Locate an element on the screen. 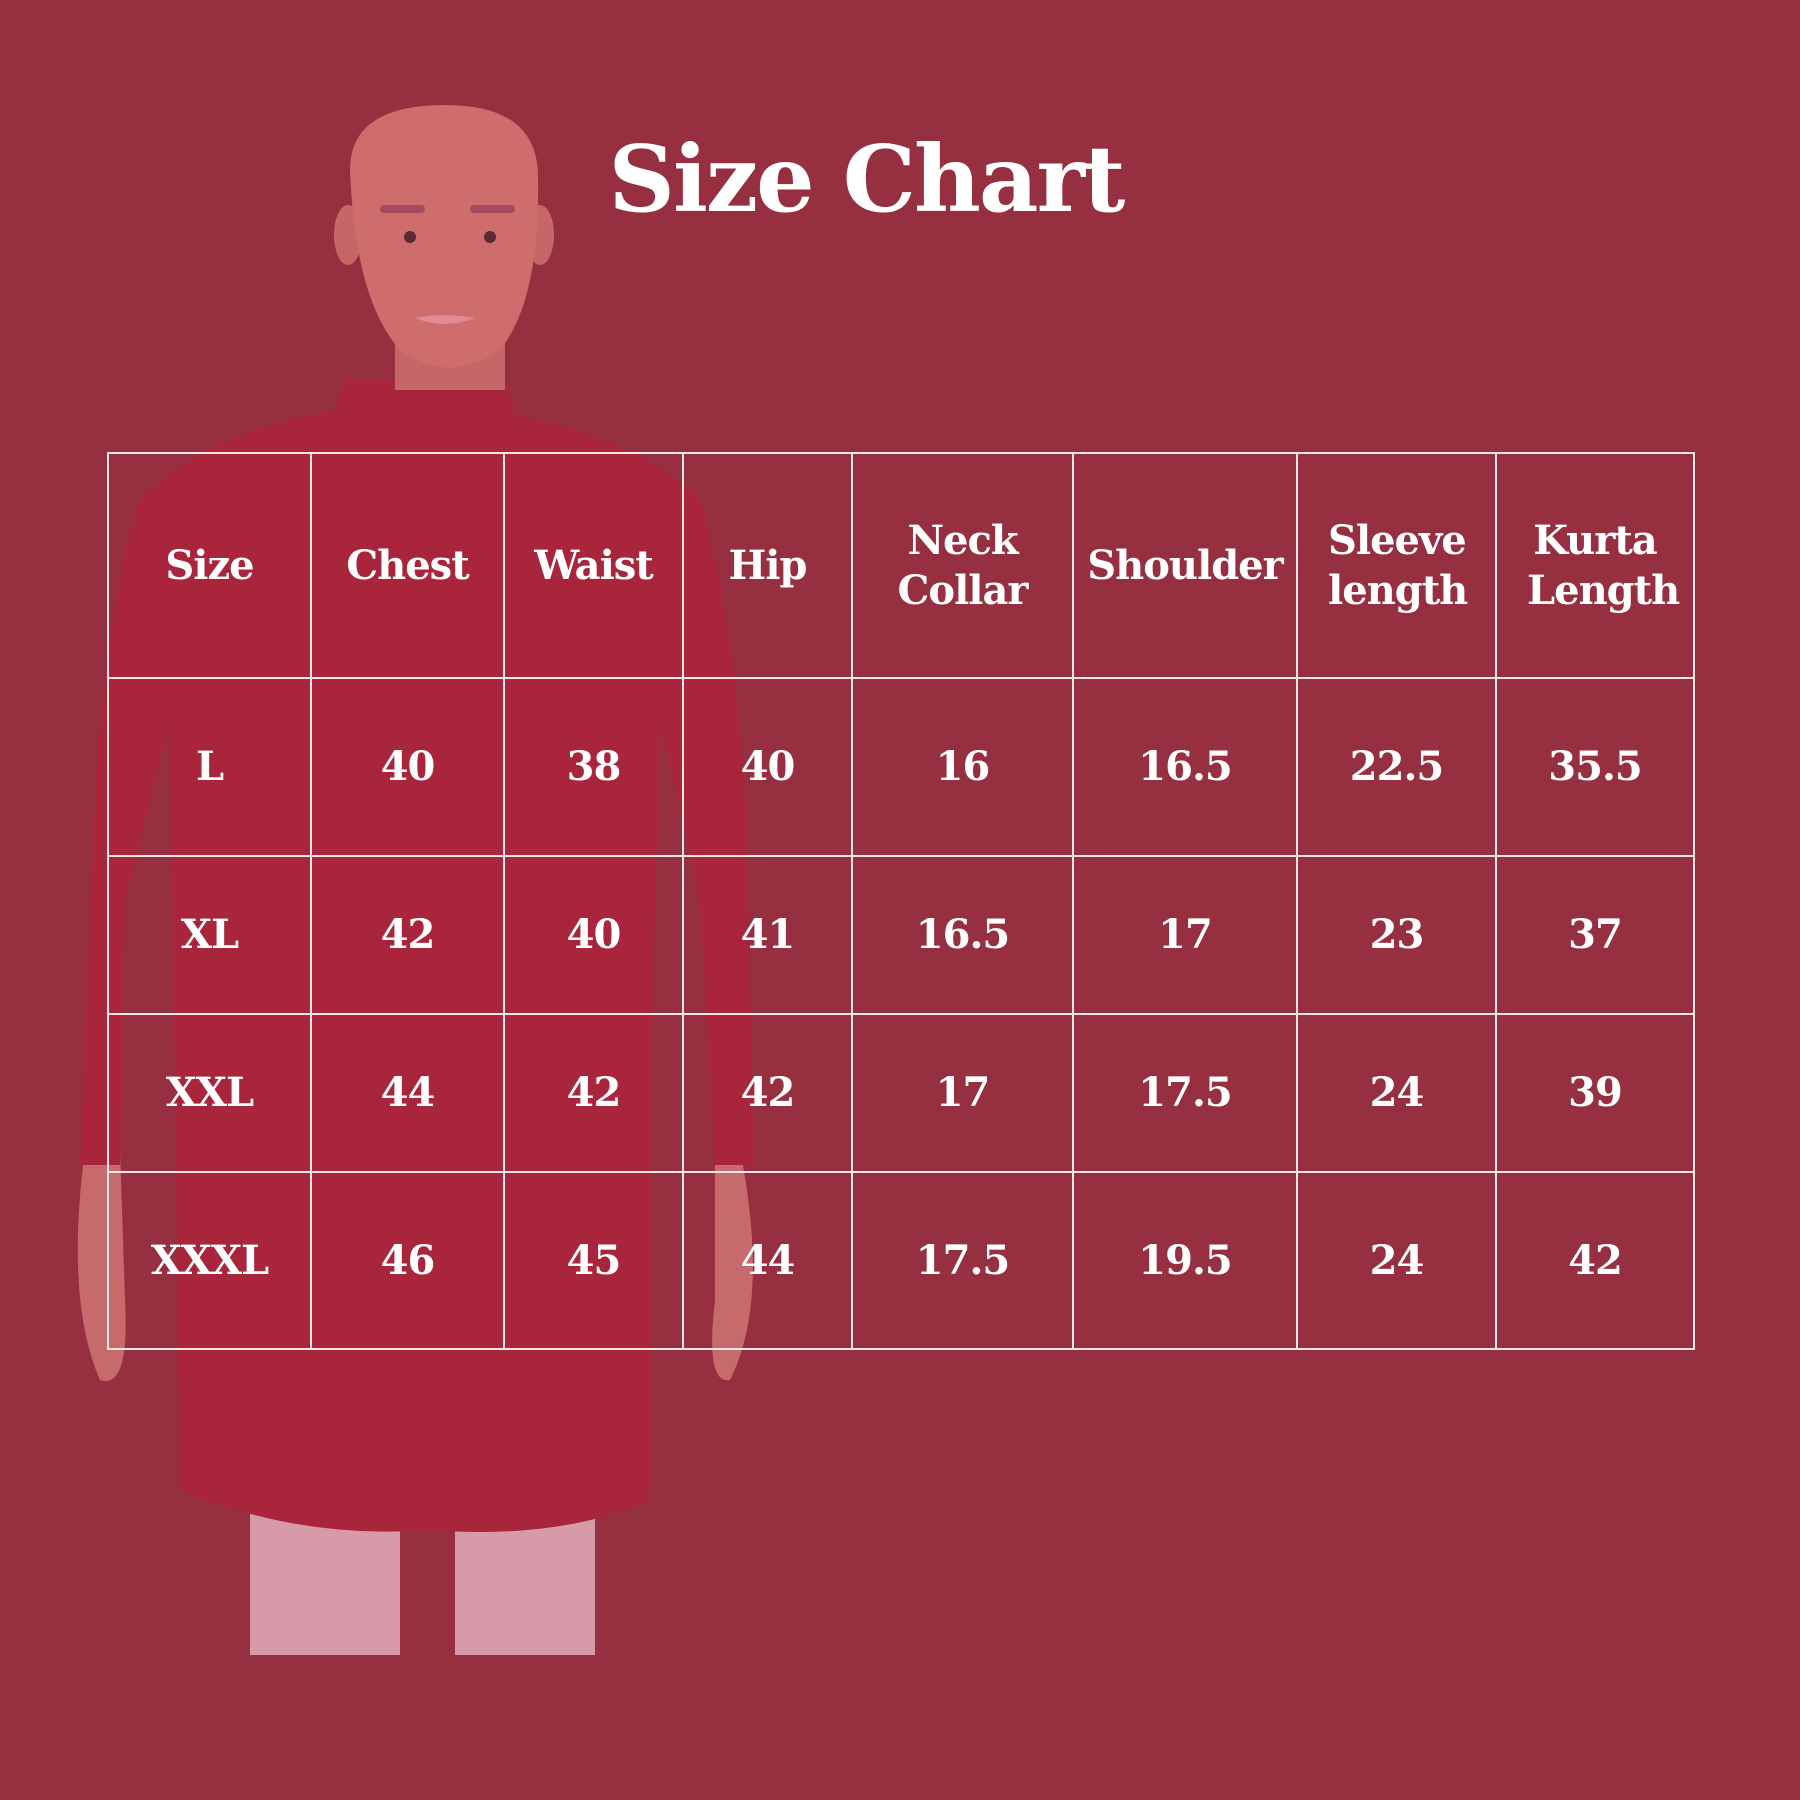 This screenshot has width=1800, height=1800. table-cell: XXL is located at coordinates (209, 1093).